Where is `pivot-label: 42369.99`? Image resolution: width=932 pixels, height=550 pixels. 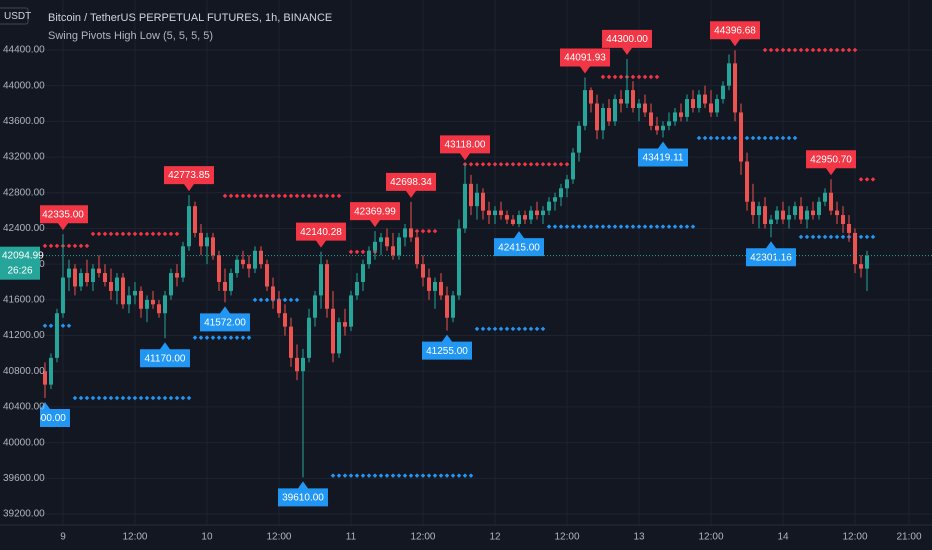 pivot-label: 42369.99 is located at coordinates (375, 211).